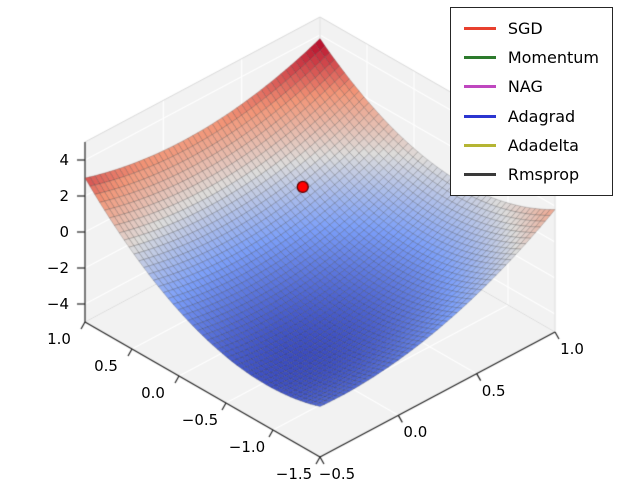  I want to click on tick-label: −2, so click(57, 268).